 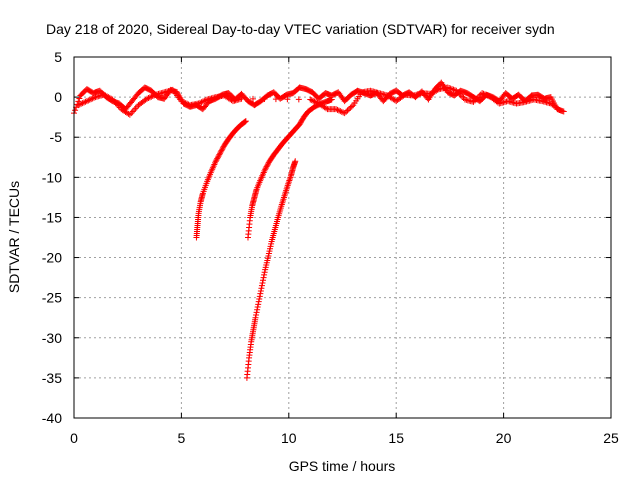 I want to click on y-tick-label: 5, so click(x=58, y=57).